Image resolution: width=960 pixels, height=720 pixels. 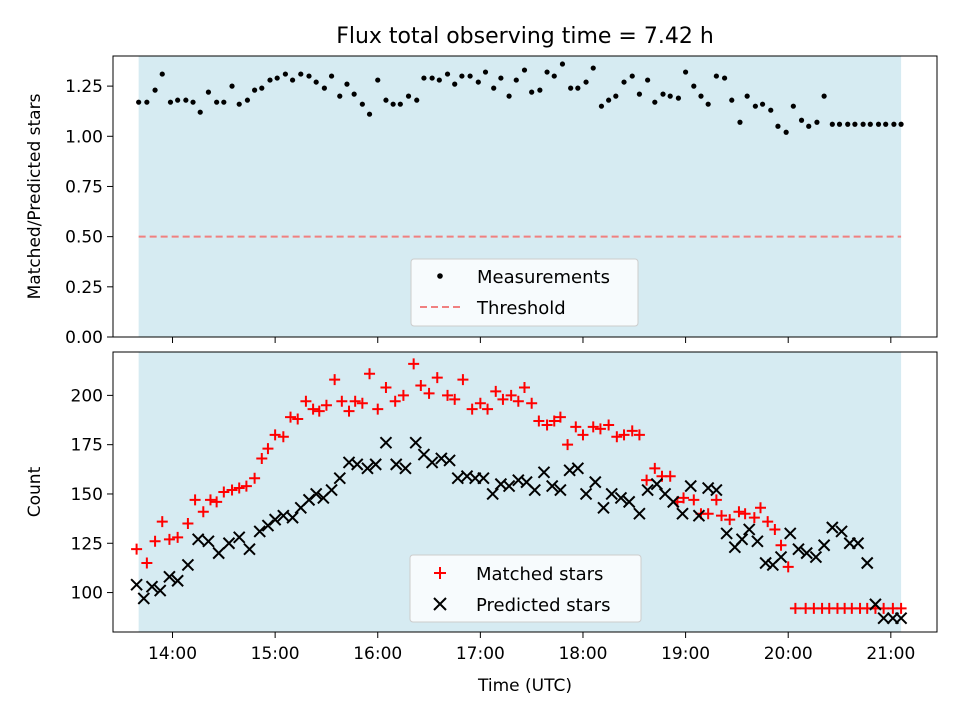 I want to click on y-tick-label: 175, so click(x=87, y=446).